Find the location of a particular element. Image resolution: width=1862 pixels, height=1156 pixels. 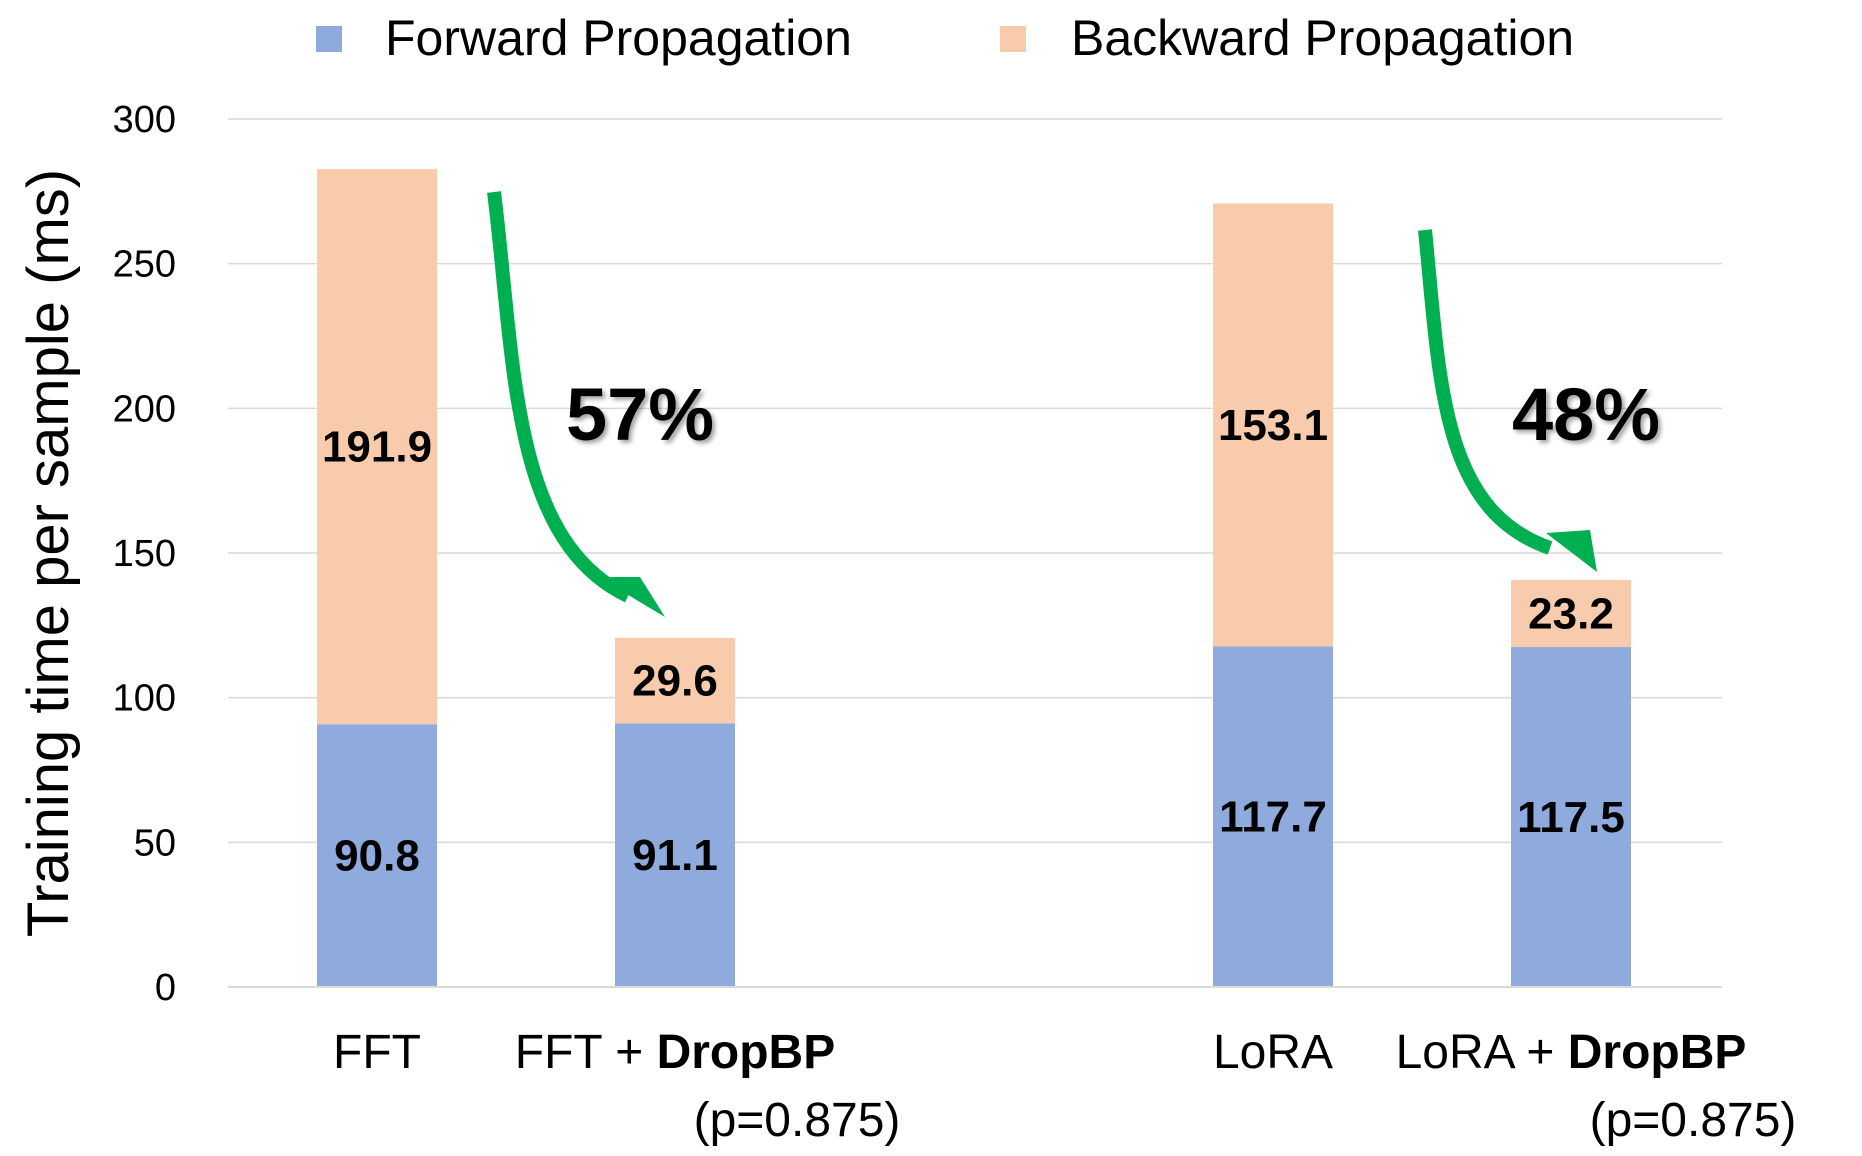

legend-swatch-forward is located at coordinates (329, 39).